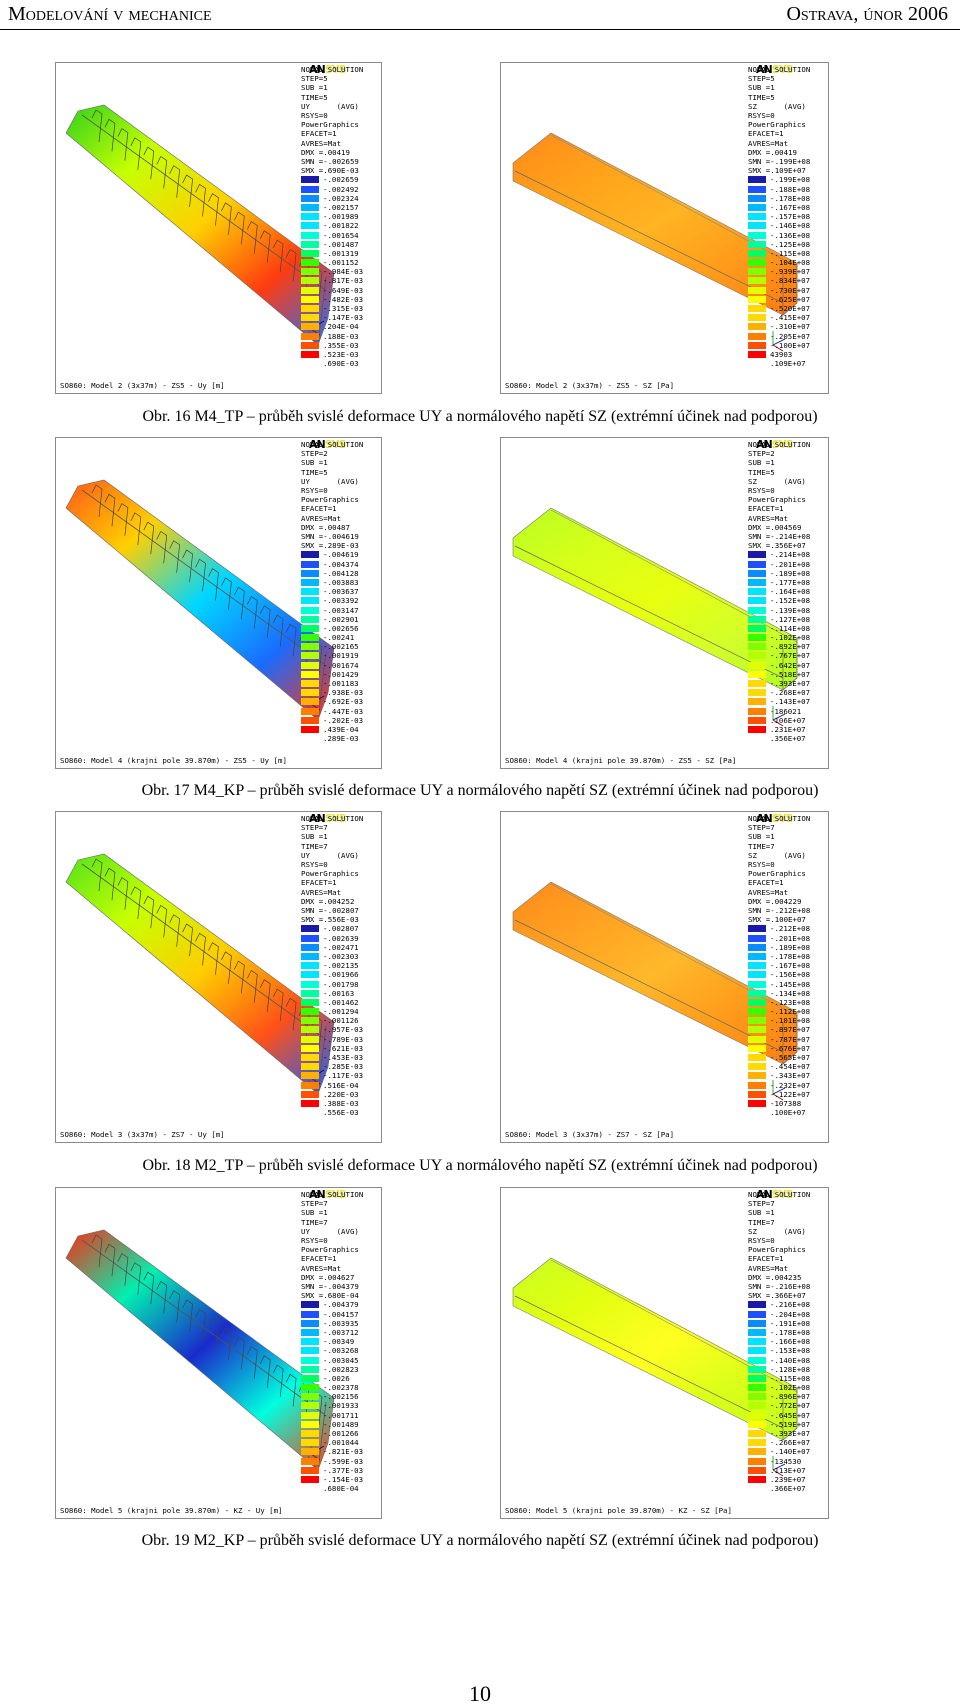 Image resolution: width=960 pixels, height=1707 pixels. What do you see at coordinates (341, 947) in the screenshot?
I see `legend-value: -.002471` at bounding box center [341, 947].